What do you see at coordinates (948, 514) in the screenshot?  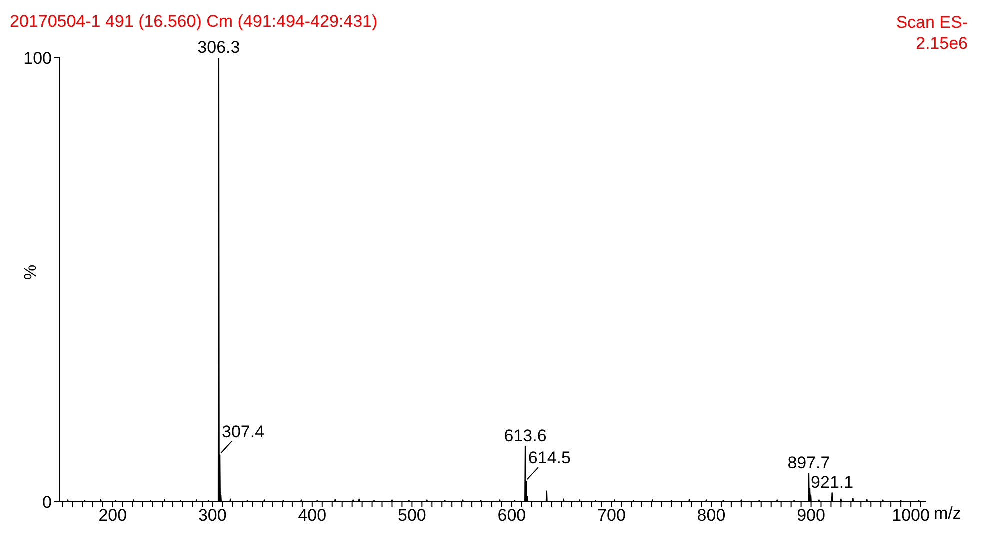 I see `x-axis-title: m/z` at bounding box center [948, 514].